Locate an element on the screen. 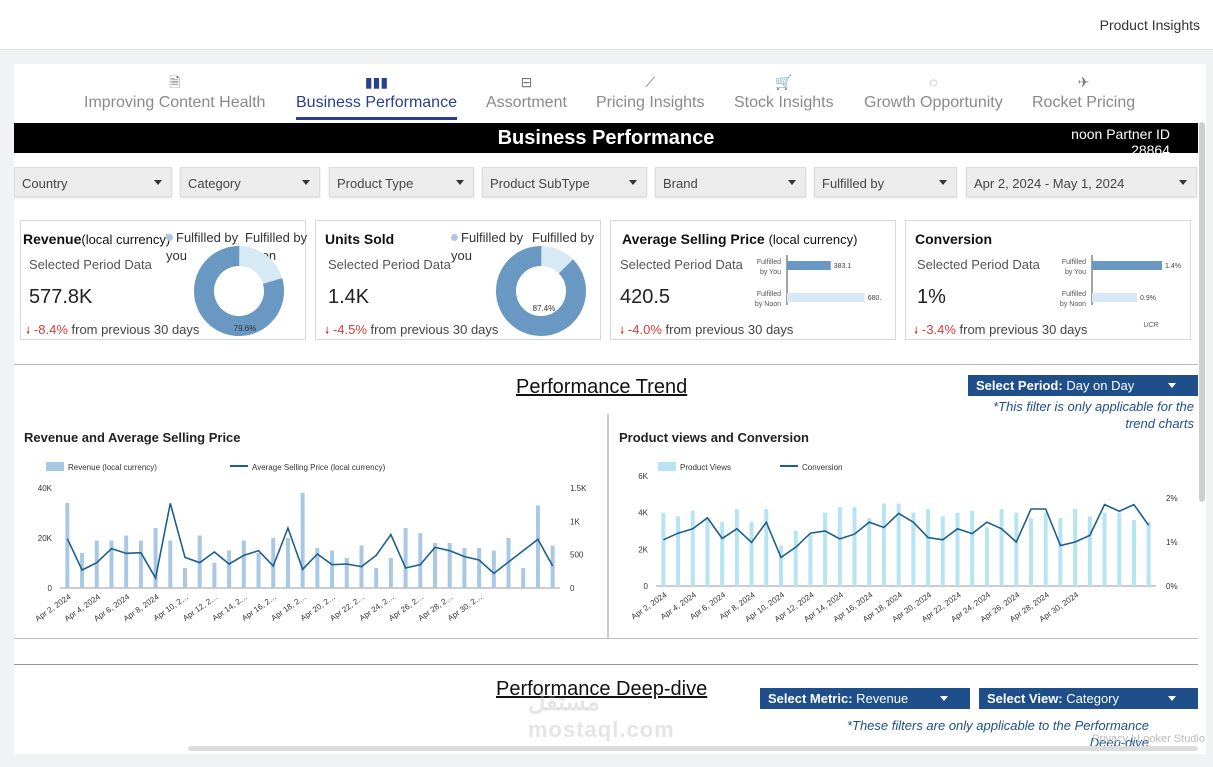  tab-rocket-pricing: ✈ Rocket Pricing is located at coordinates (1083, 92).